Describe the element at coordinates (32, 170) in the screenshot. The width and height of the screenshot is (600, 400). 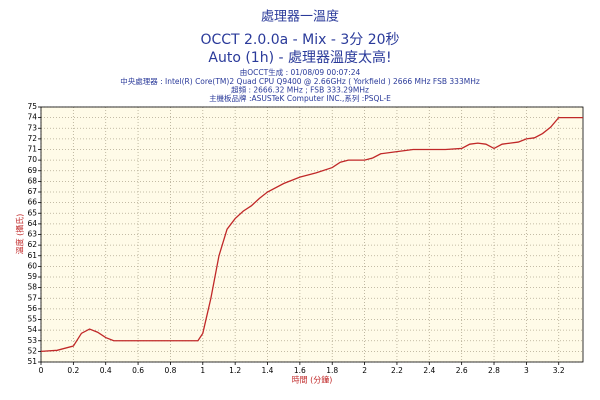
I see `y-tick-label: 69` at that location.